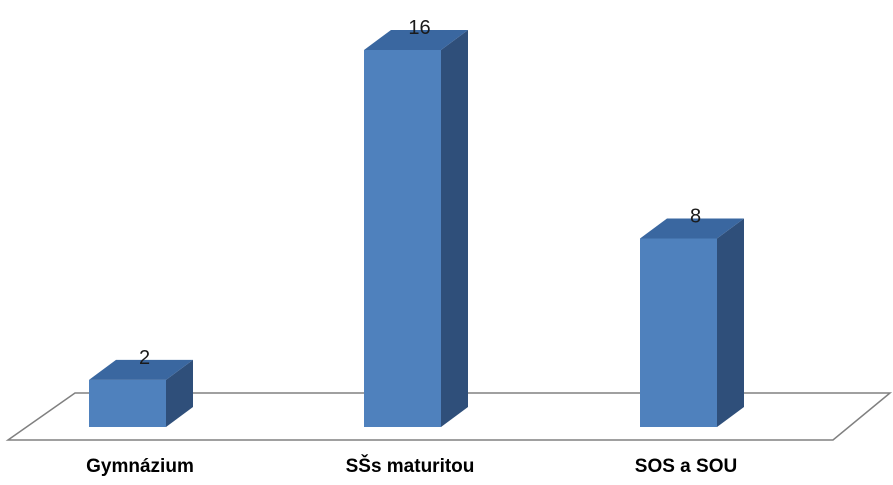  Describe the element at coordinates (140, 466) in the screenshot. I see `category-label: Gymnázium` at that location.